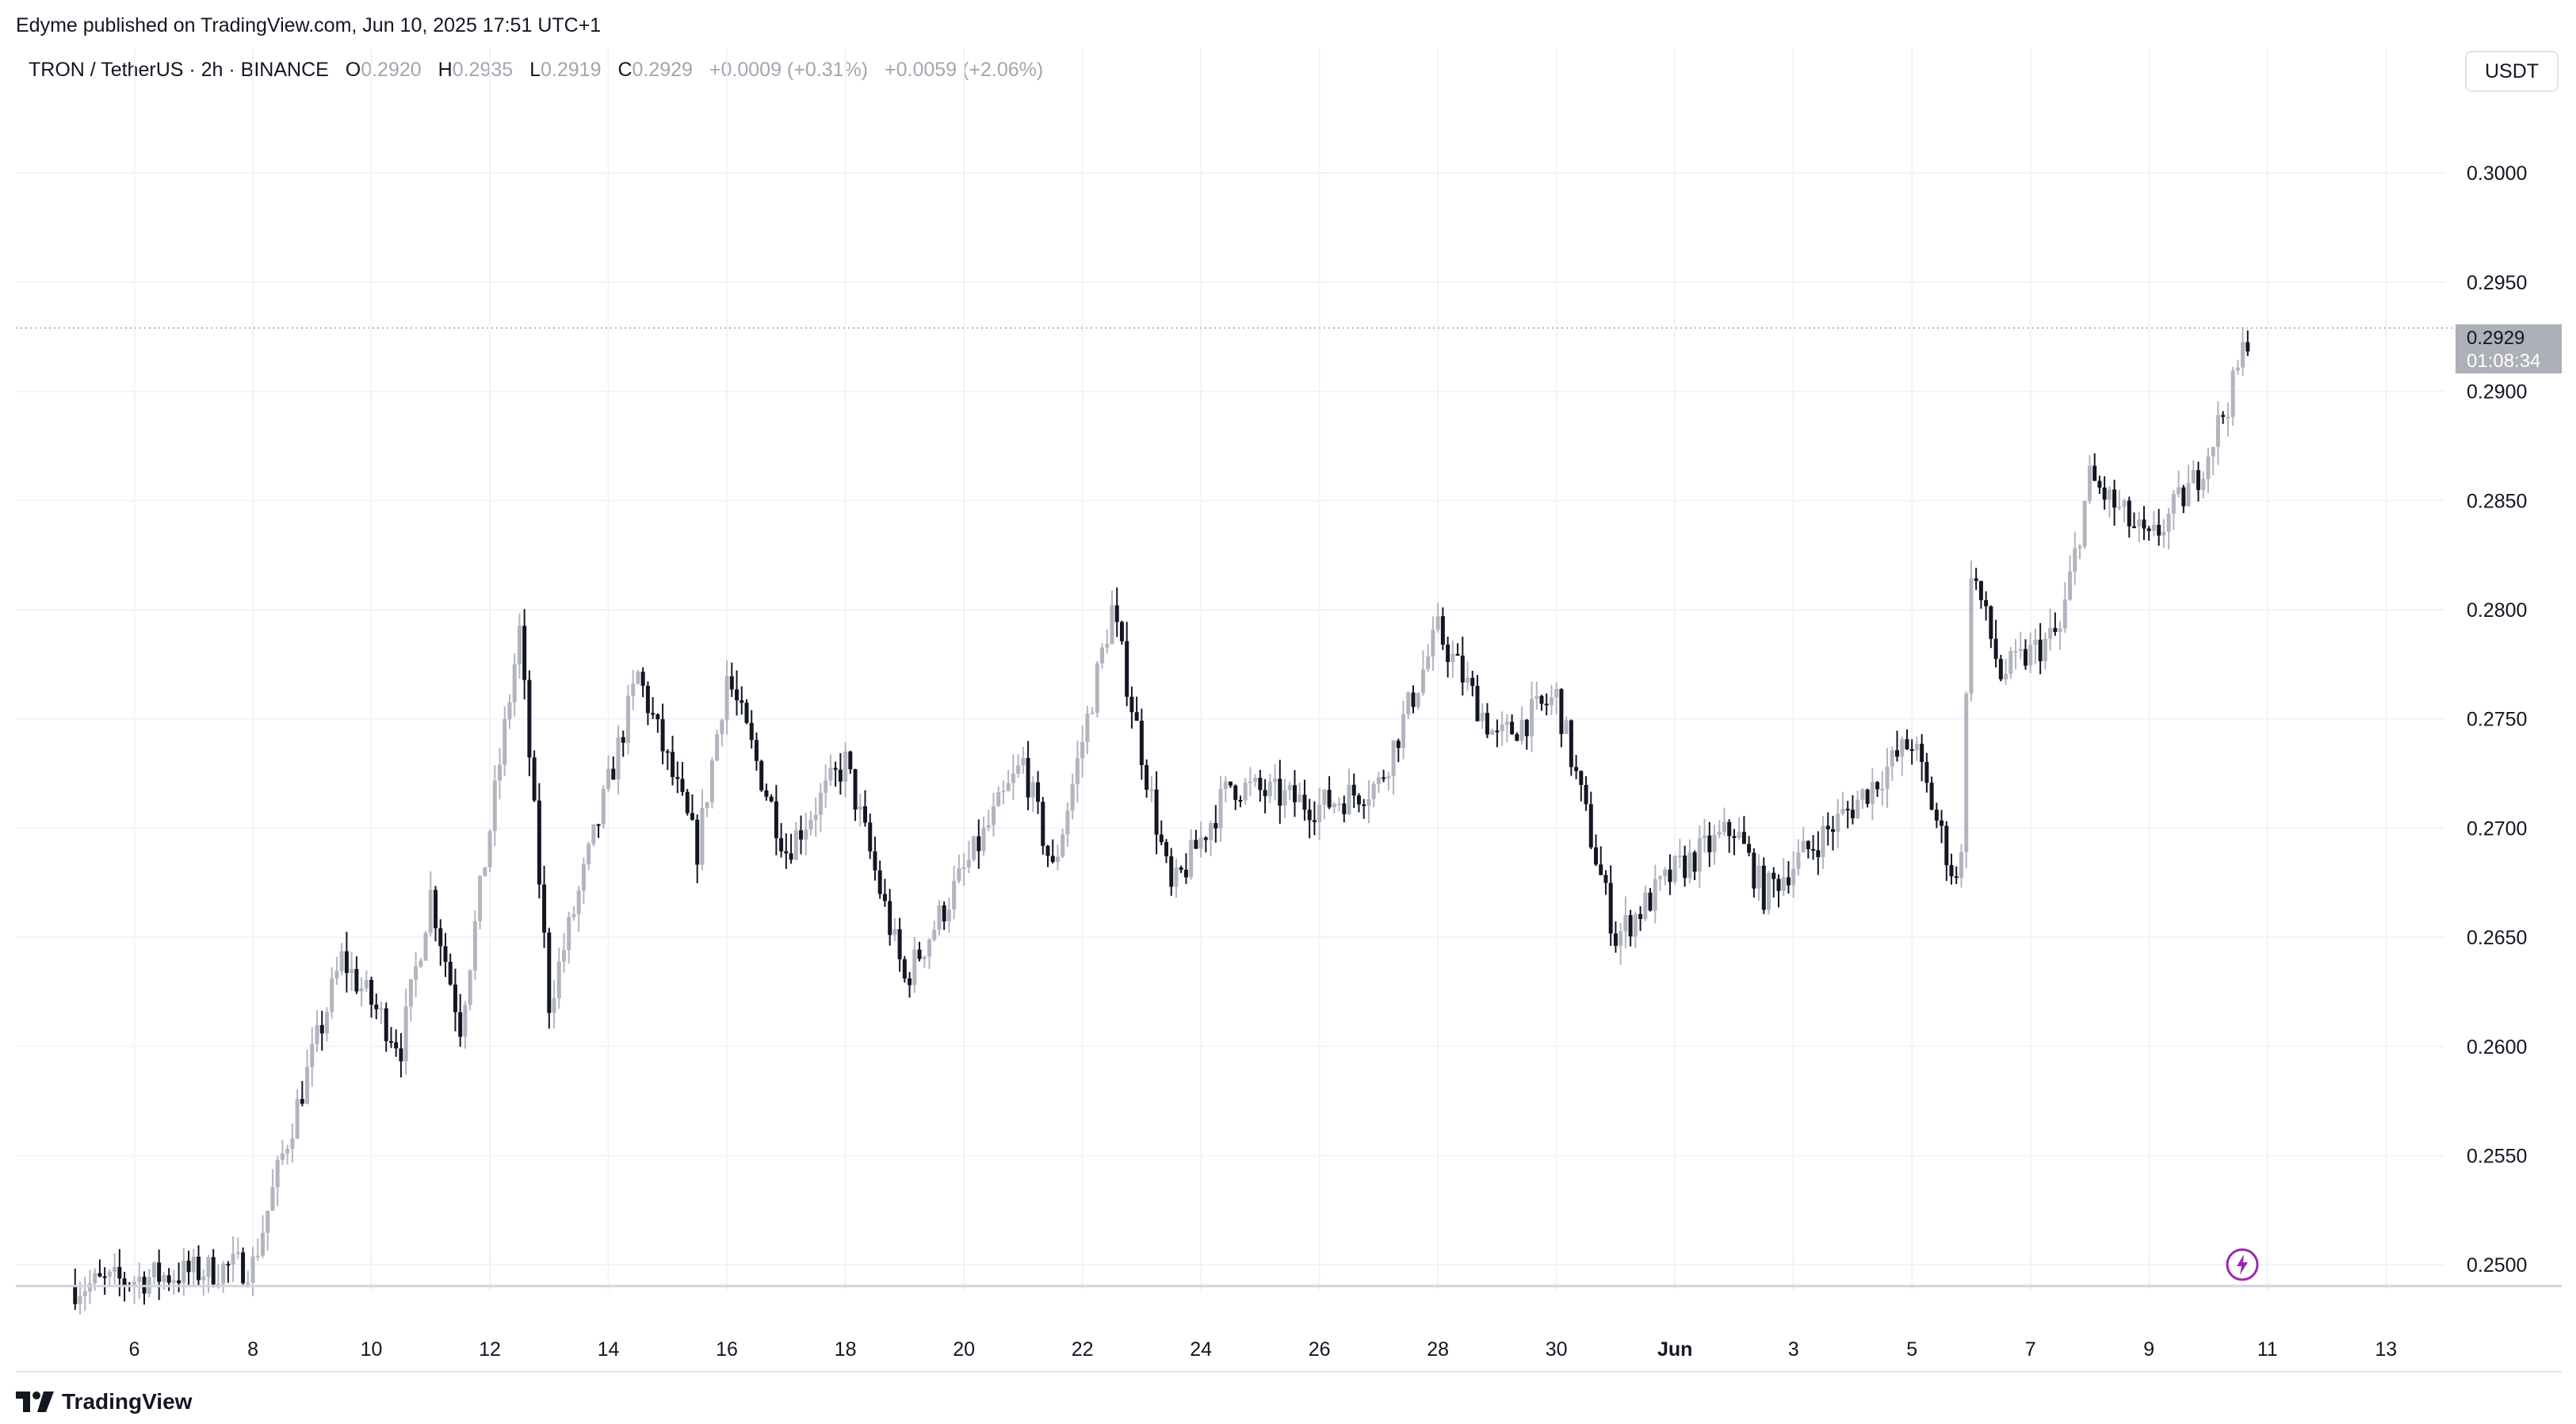 The image size is (2576, 1424). What do you see at coordinates (846, 1350) in the screenshot?
I see `x-tick-label: 18` at bounding box center [846, 1350].